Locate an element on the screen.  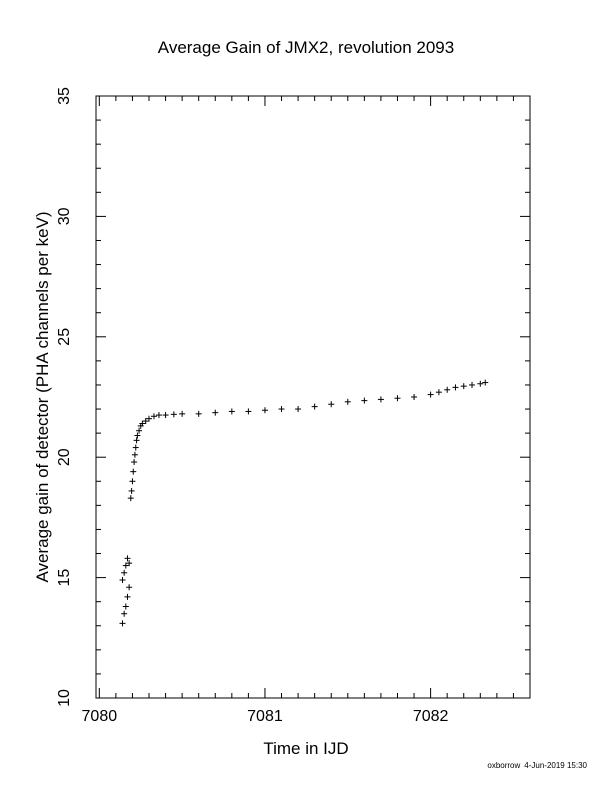
y-tick-label: 35 is located at coordinates (64, 96).